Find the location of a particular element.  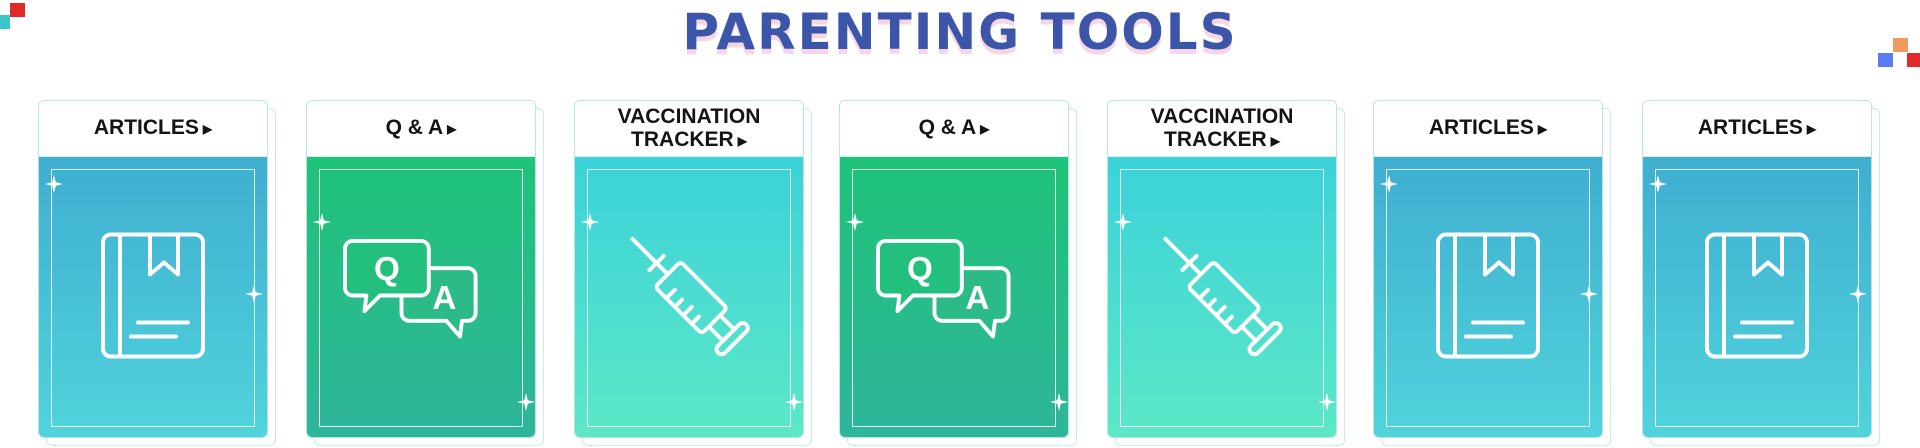

pixel-decoration-left is located at coordinates (12, 16).